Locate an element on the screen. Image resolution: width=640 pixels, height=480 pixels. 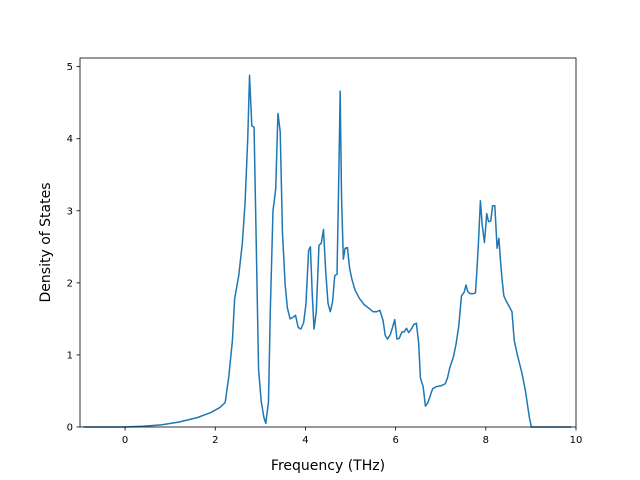
y-tick-label: 1 is located at coordinates (70, 355).